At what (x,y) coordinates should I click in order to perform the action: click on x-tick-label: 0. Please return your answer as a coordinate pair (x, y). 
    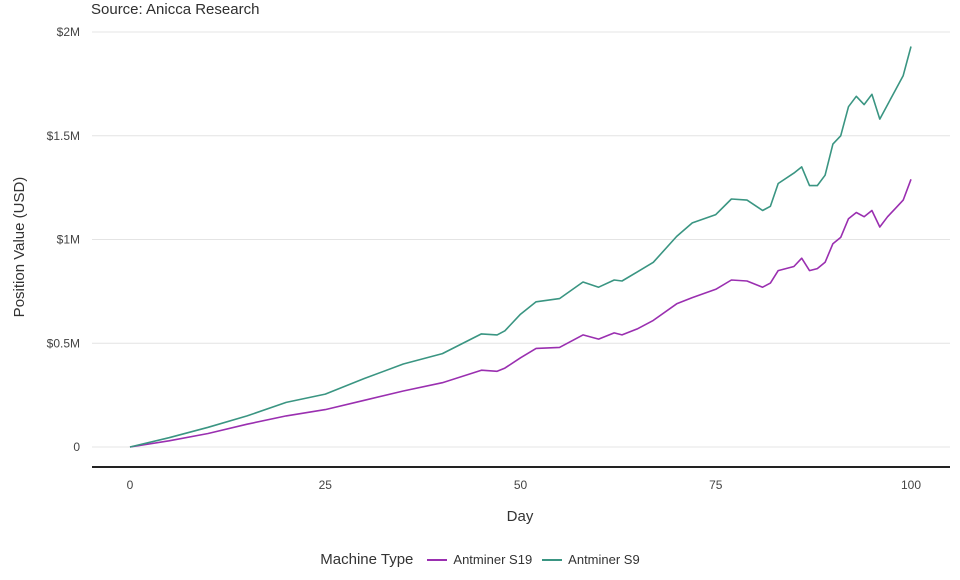
    Looking at the image, I should click on (130, 485).